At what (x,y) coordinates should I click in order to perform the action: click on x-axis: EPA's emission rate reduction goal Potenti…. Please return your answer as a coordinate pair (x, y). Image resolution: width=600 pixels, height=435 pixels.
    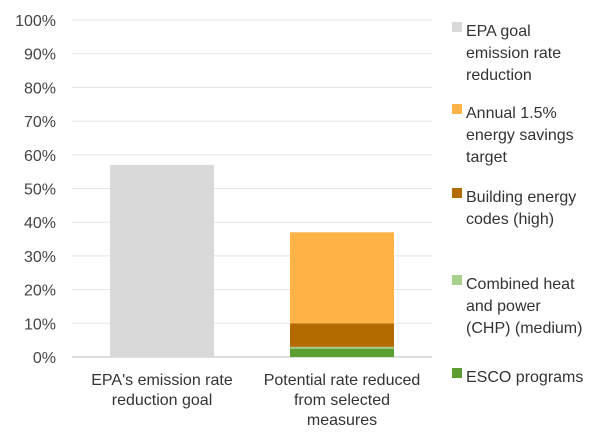
    Looking at the image, I should click on (255, 400).